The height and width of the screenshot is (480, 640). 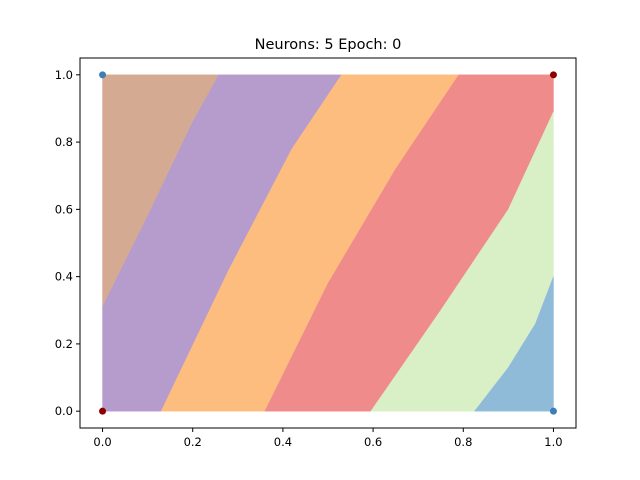 I want to click on y-tick-label: 0.4, so click(x=64, y=277).